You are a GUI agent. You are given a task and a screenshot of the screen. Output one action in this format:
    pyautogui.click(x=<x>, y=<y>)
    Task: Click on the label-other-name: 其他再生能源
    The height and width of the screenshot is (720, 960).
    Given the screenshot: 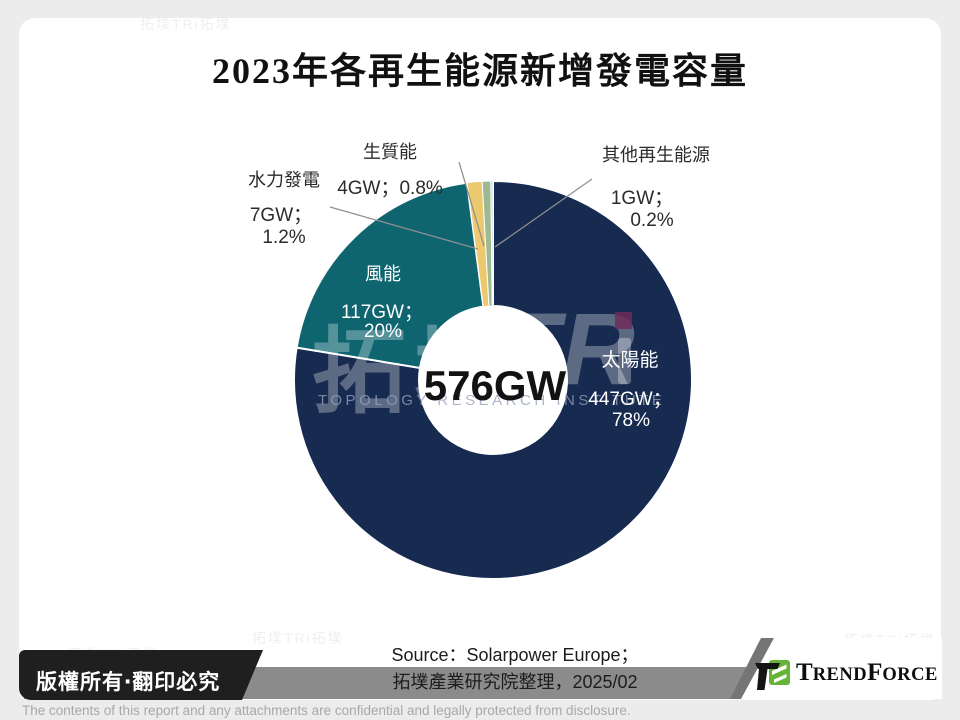 What is the action you would take?
    pyautogui.click(x=656, y=155)
    